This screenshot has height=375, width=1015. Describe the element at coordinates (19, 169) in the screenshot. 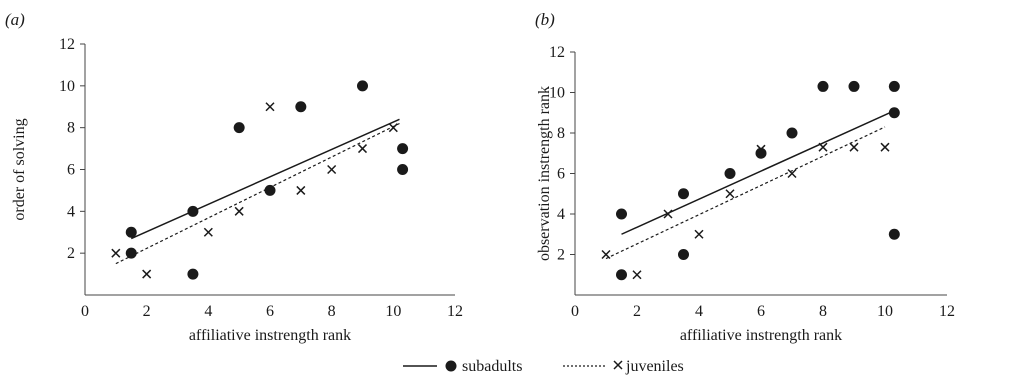

I see `y-axis-label: order of solving` at that location.